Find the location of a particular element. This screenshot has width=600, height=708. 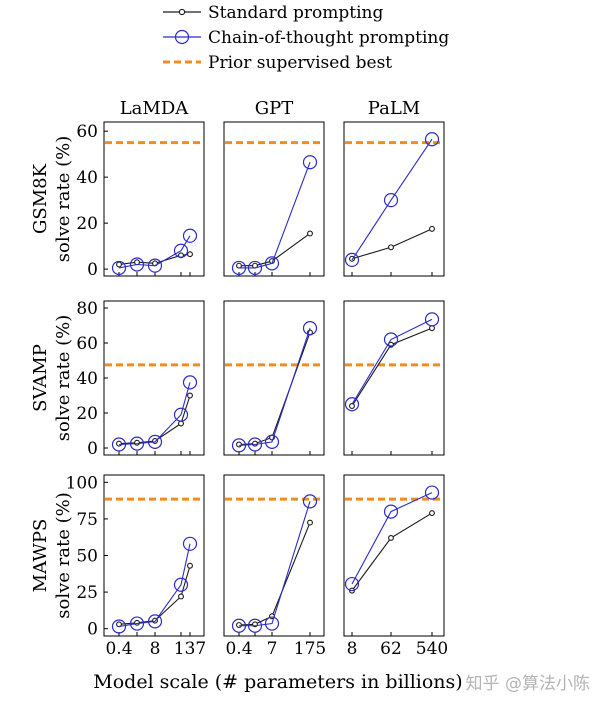

panel-gpt-gsm8k is located at coordinates (274, 199).